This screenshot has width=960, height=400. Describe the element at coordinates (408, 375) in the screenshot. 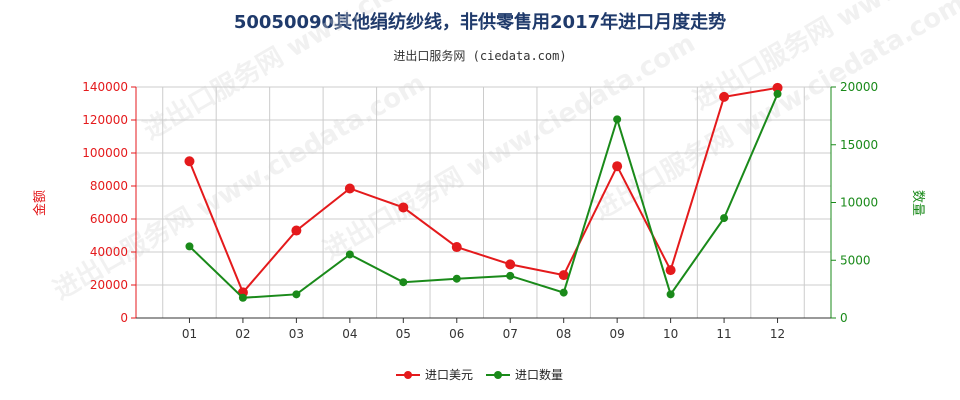

I see `legend-marker-amount` at that location.